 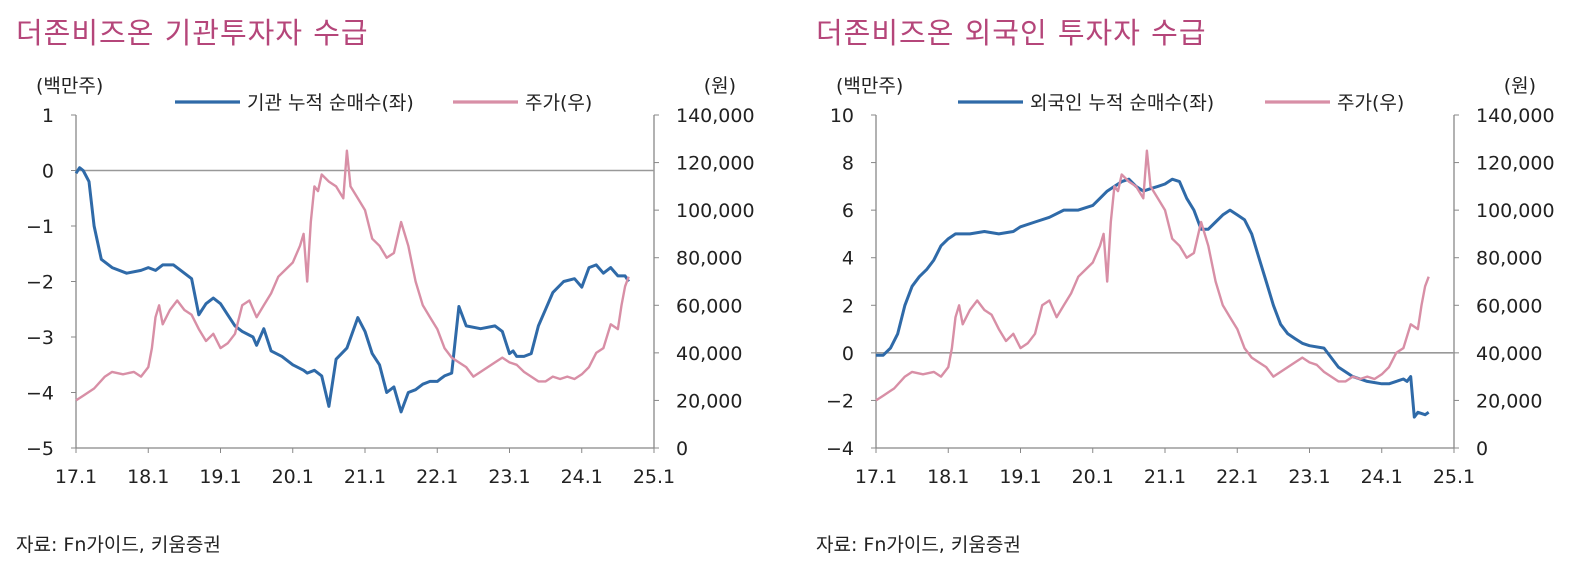 What do you see at coordinates (330, 103) in the screenshot?
I see `legend-label-net-buy: 기관 누적 순매수(좌)` at bounding box center [330, 103].